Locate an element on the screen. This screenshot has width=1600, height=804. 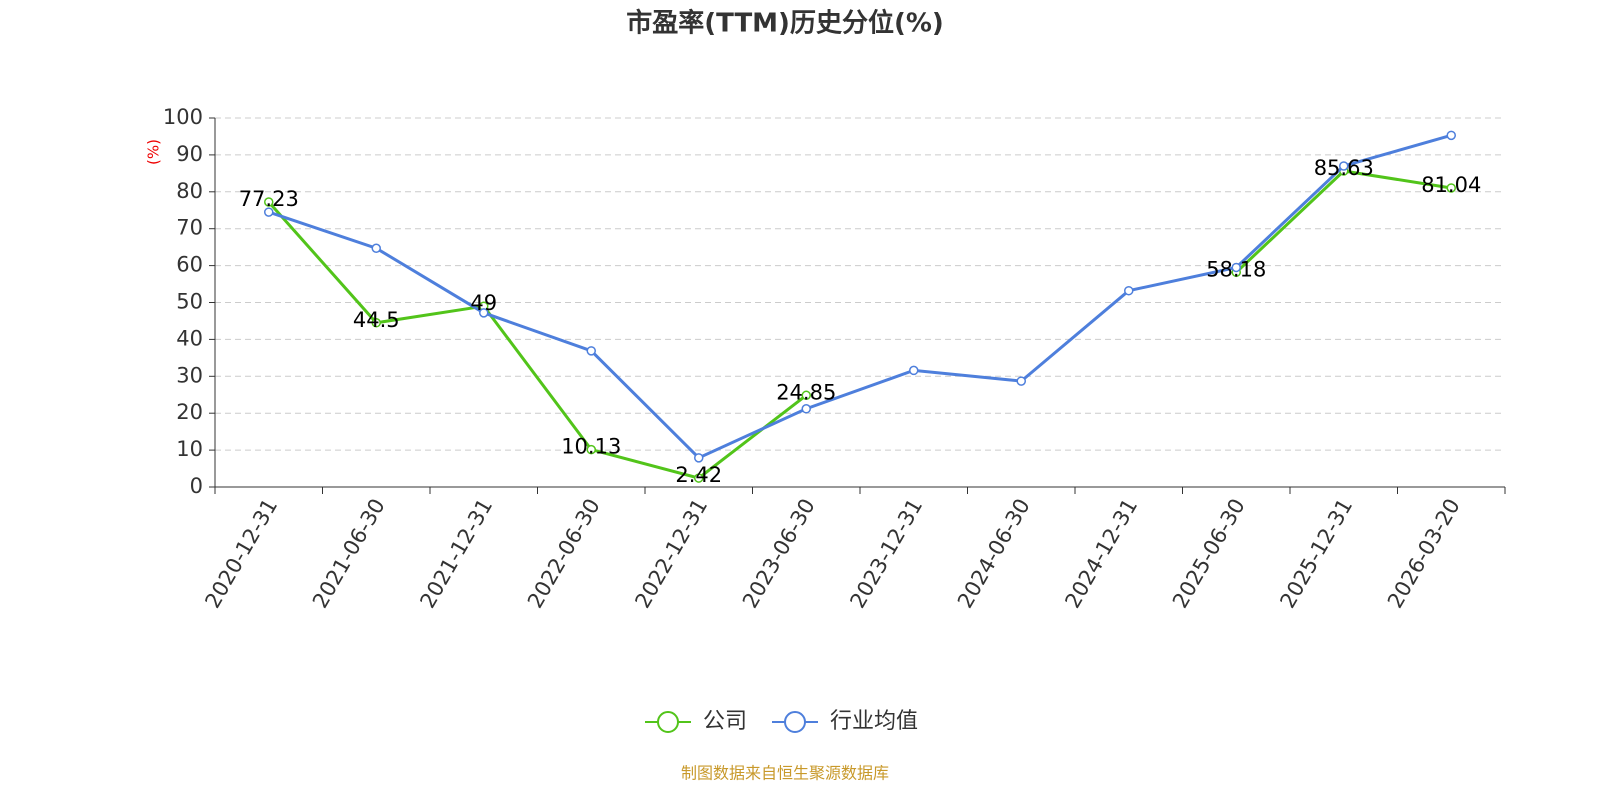
data-label: 44.5 is located at coordinates (376, 320).